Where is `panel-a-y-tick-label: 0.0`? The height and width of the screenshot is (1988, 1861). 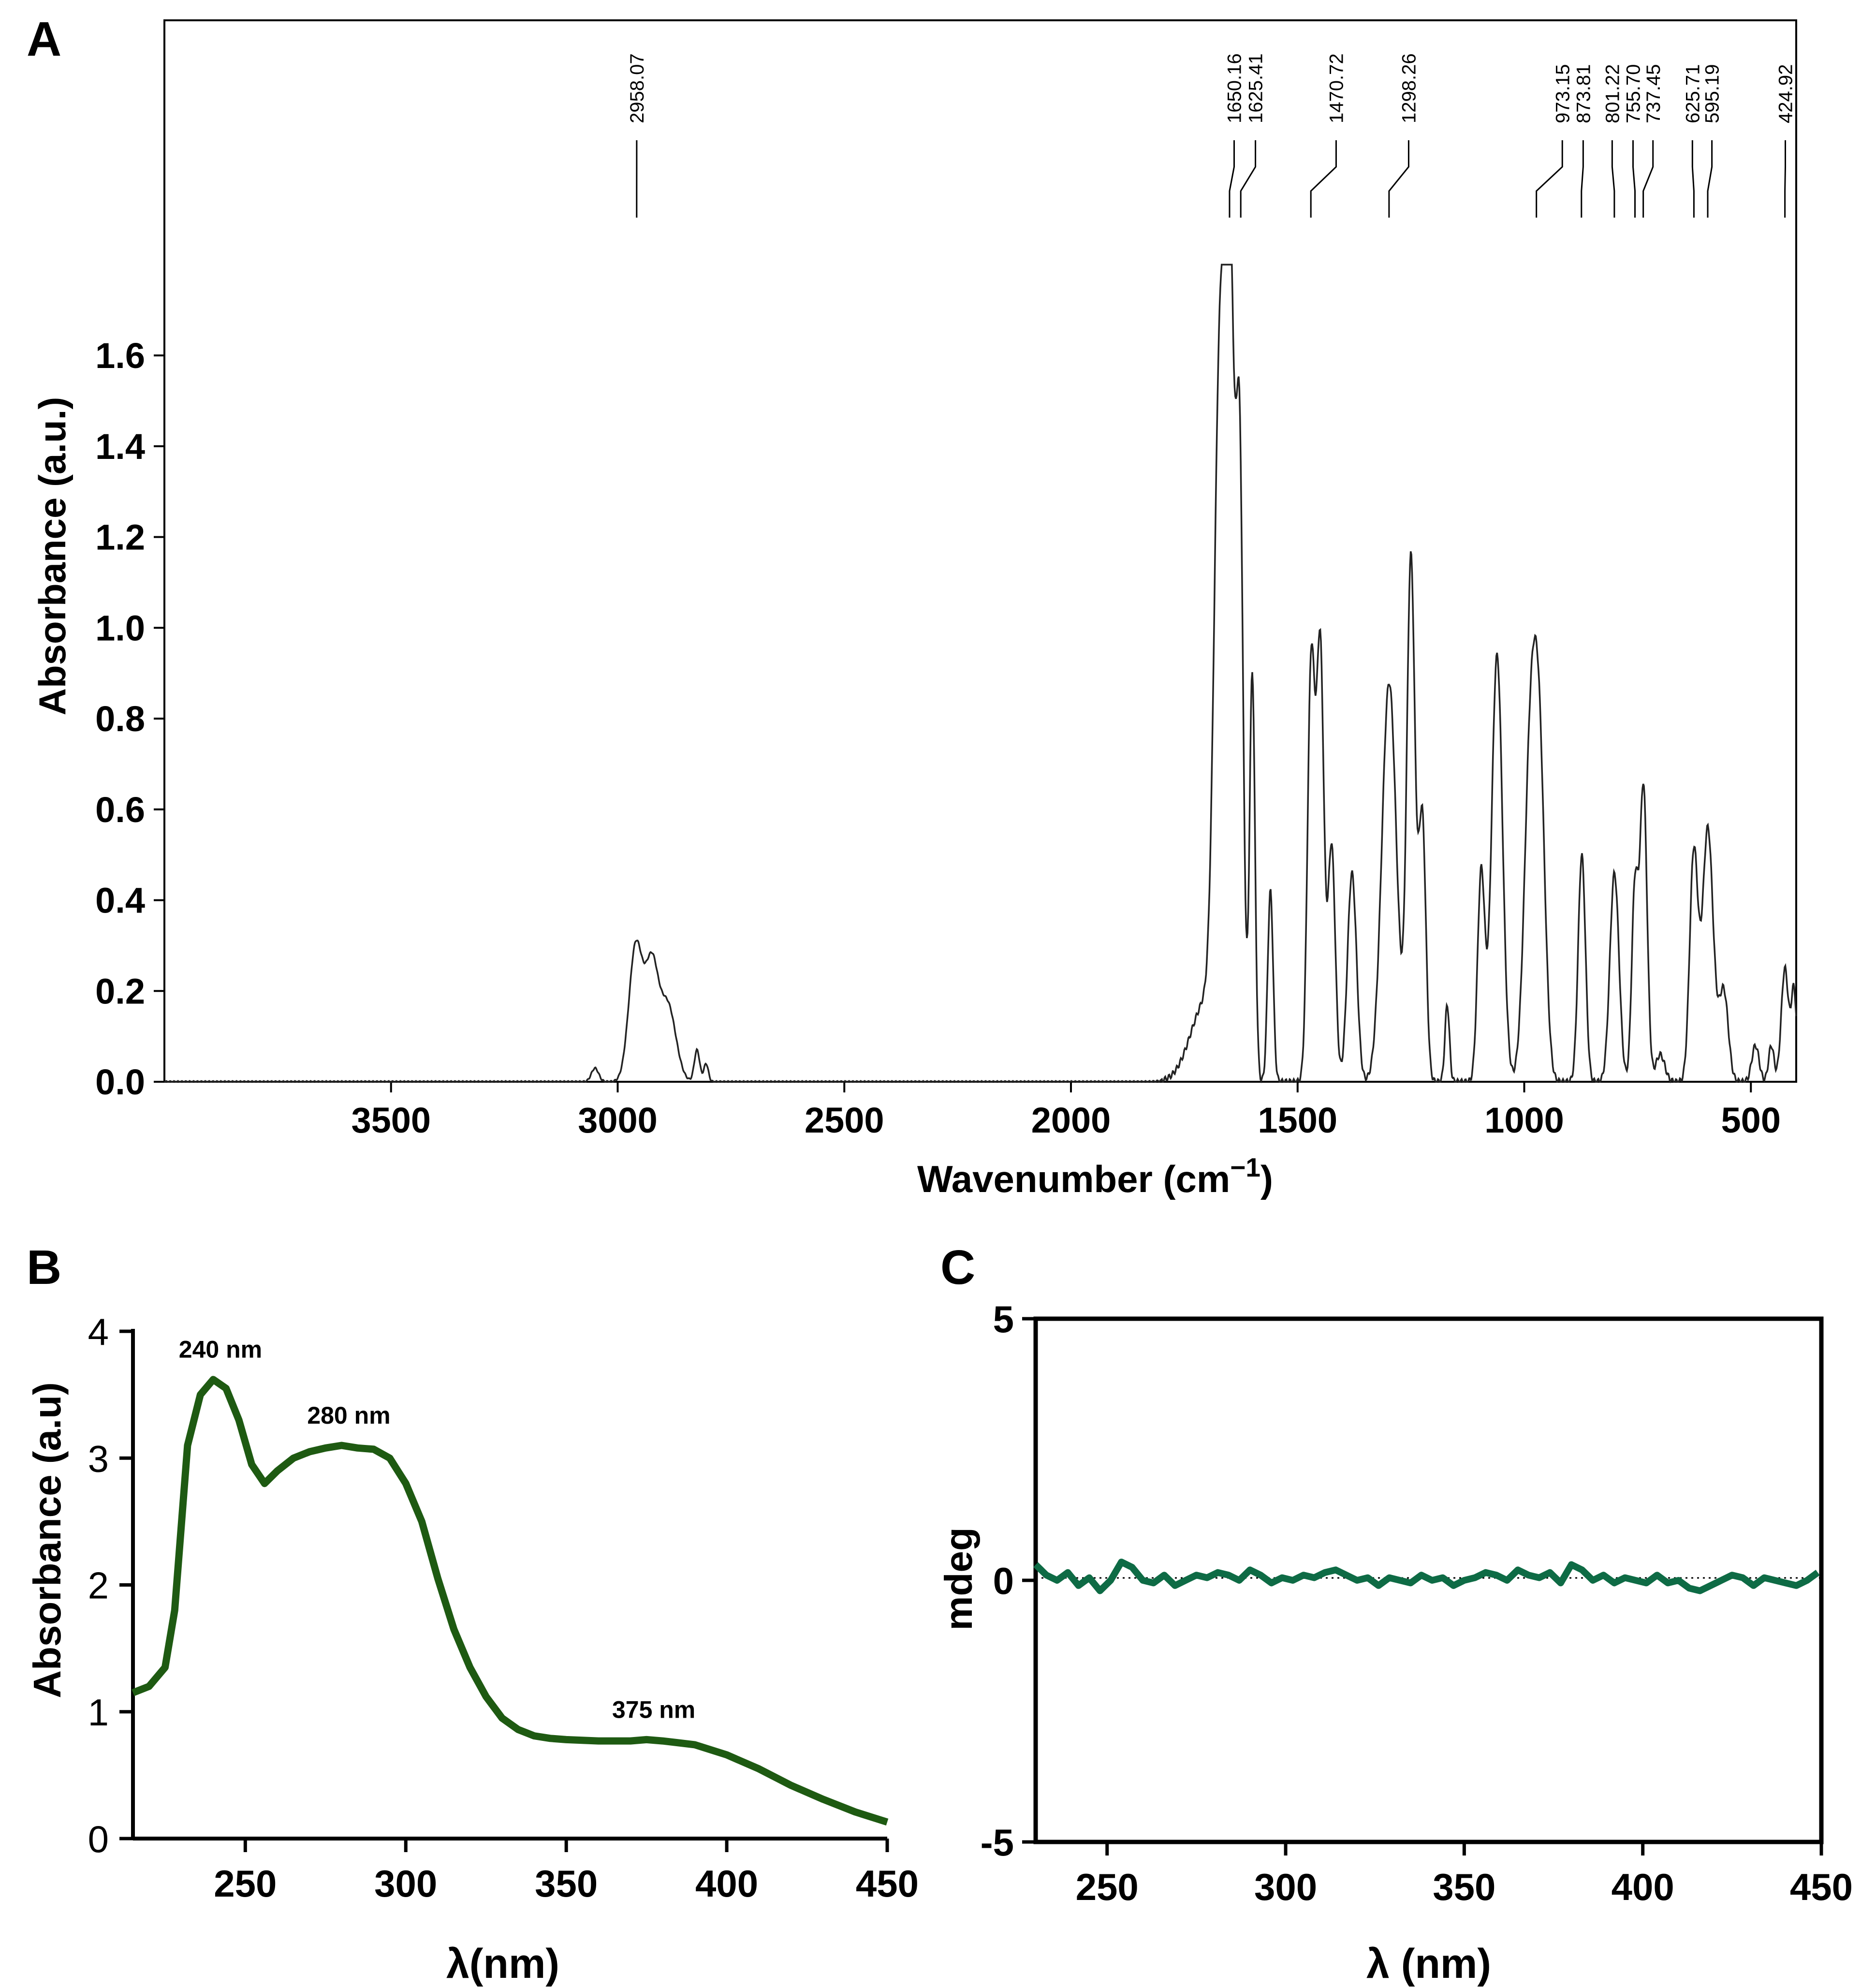 panel-a-y-tick-label: 0.0 is located at coordinates (120, 1082).